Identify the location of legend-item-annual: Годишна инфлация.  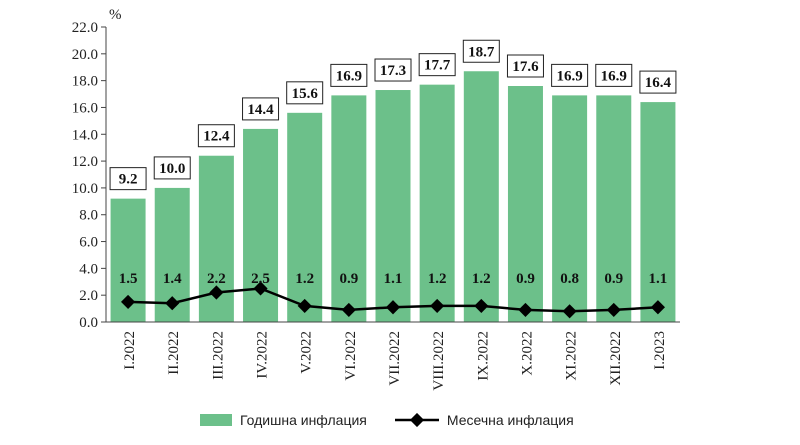
(283, 420).